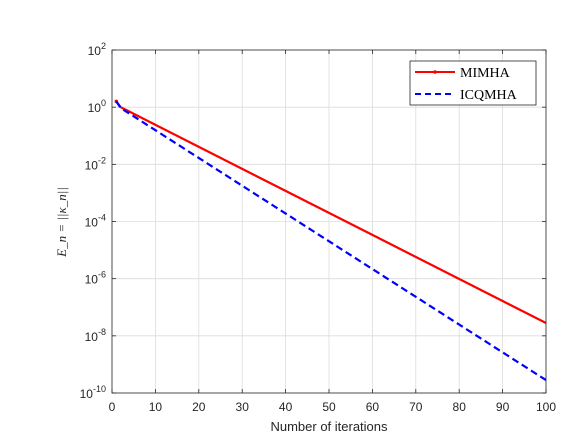  I want to click on x-axis-title: Number of iterations, so click(329, 426).